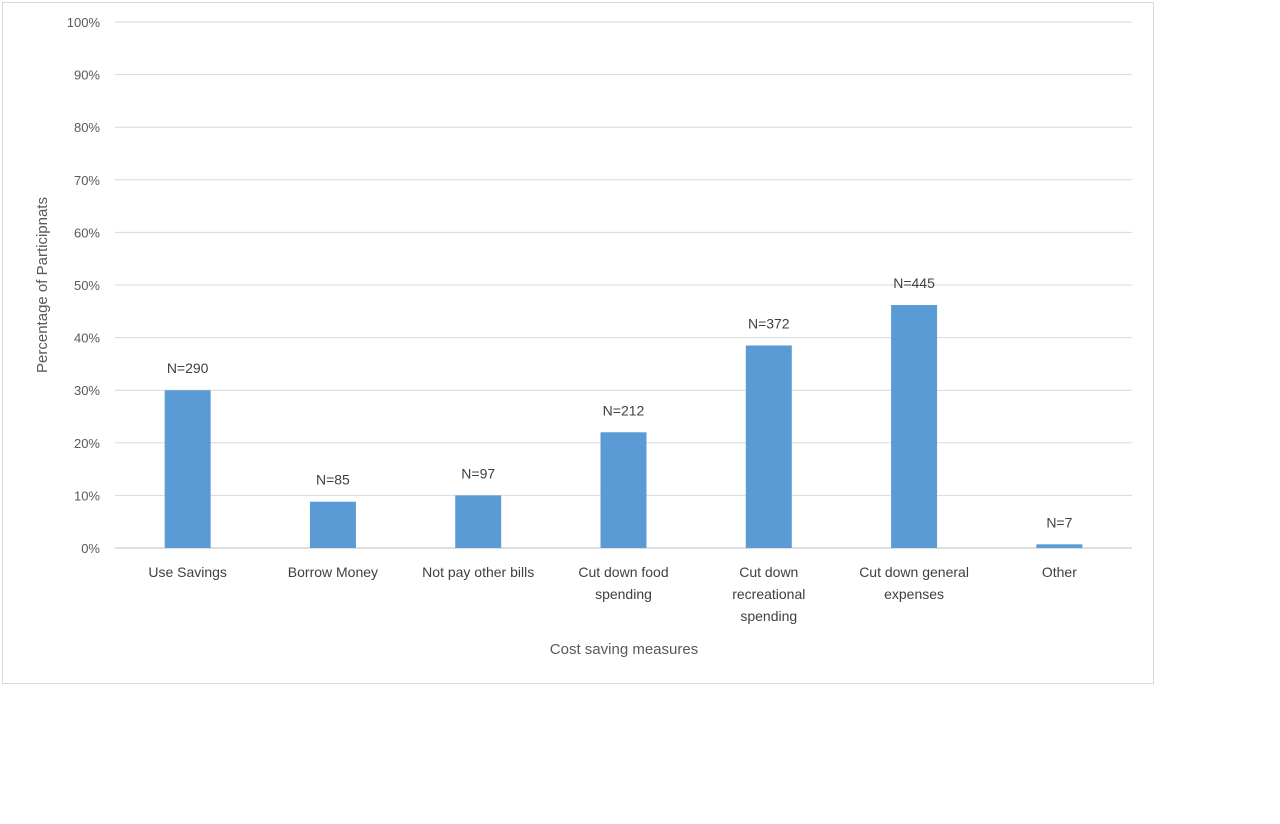  Describe the element at coordinates (478, 572) in the screenshot. I see `x-tick-label: Not pay other bills` at that location.